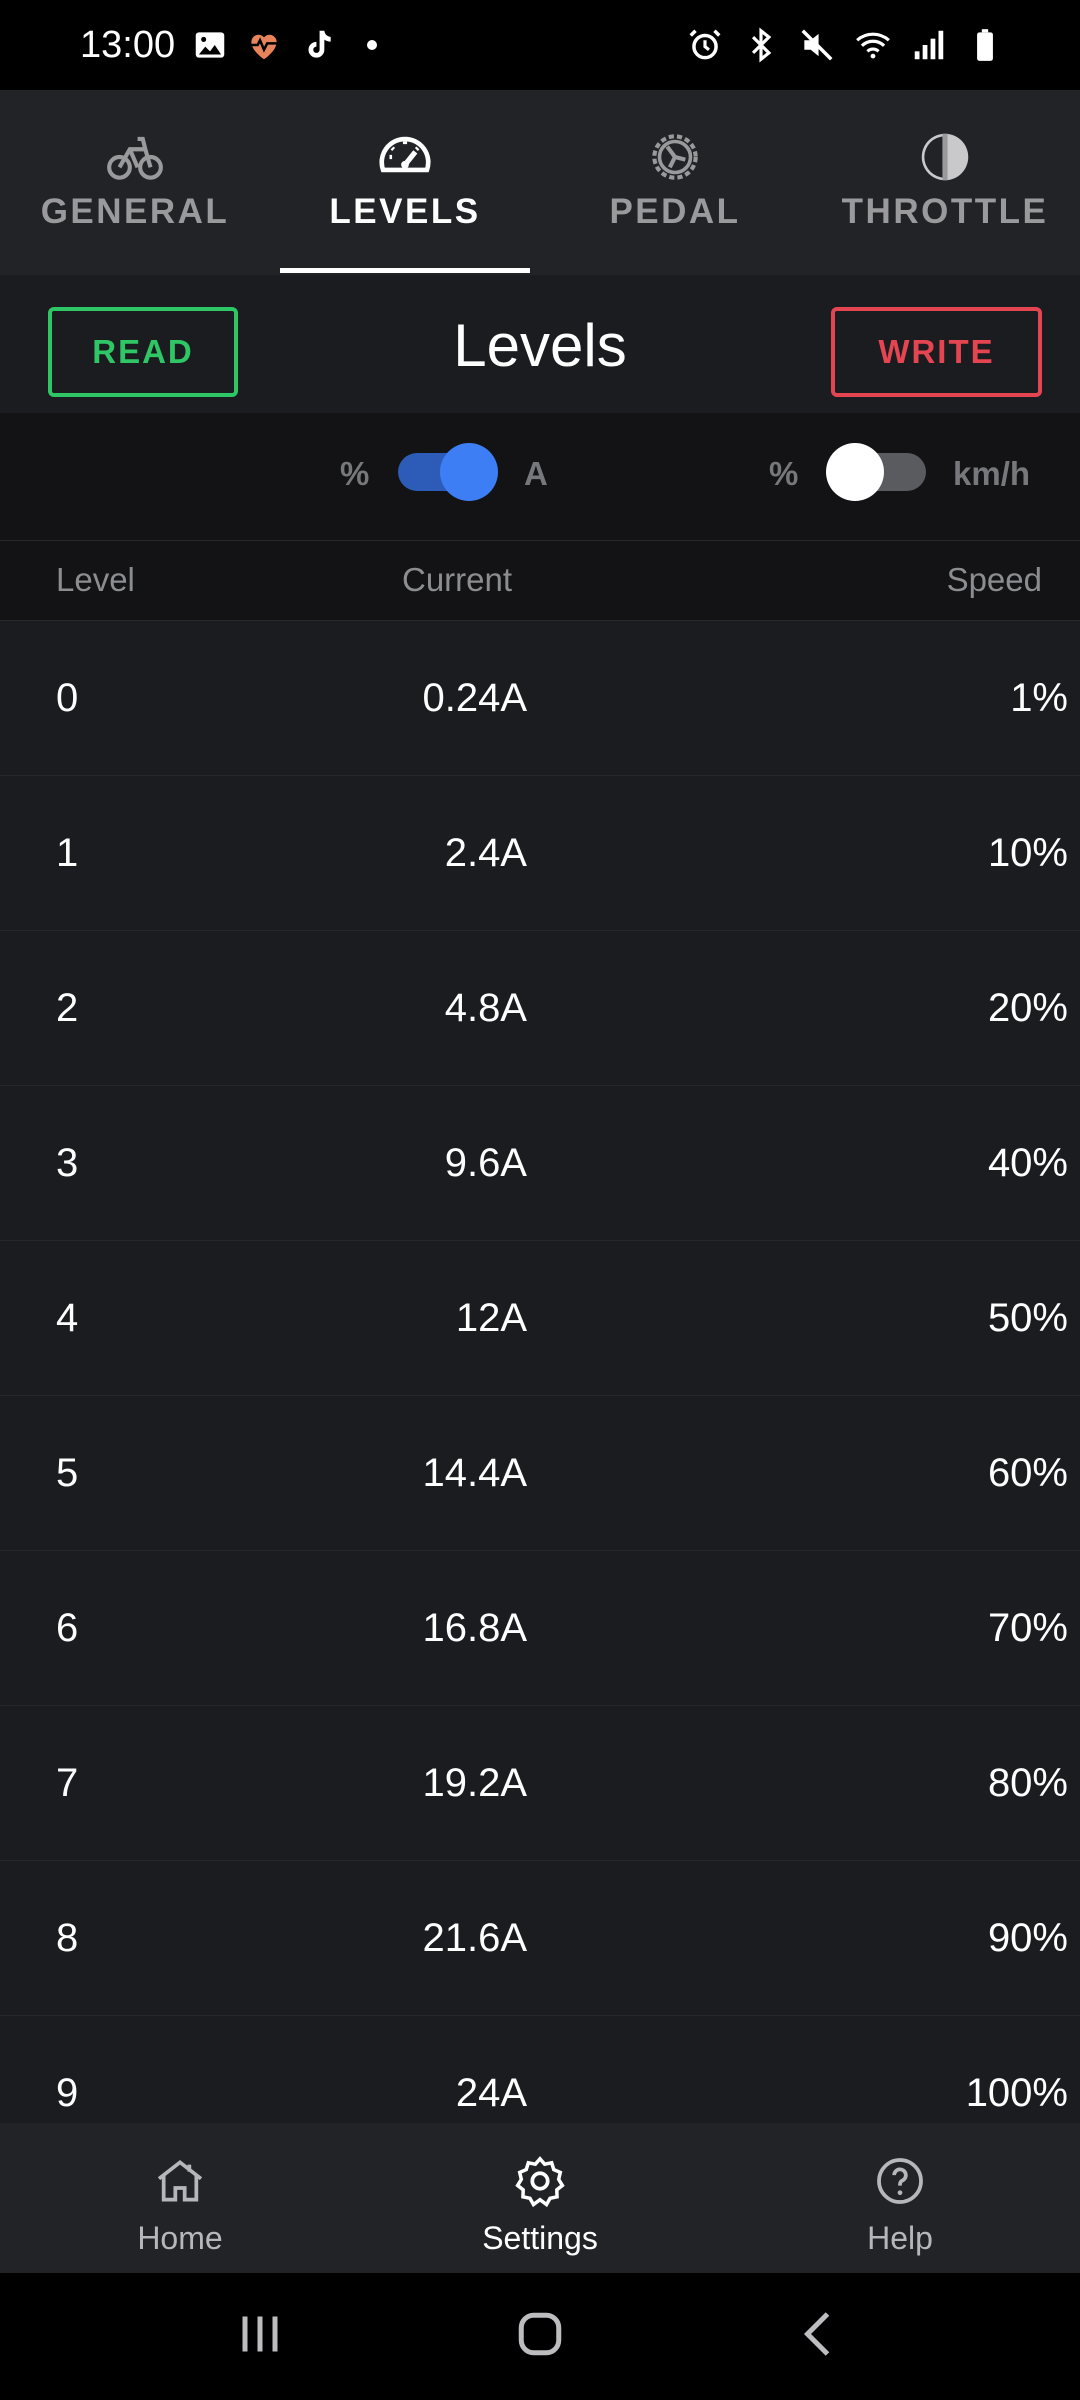  What do you see at coordinates (540, 1938) in the screenshot?
I see `table-row: 8 21.6A 90%` at bounding box center [540, 1938].